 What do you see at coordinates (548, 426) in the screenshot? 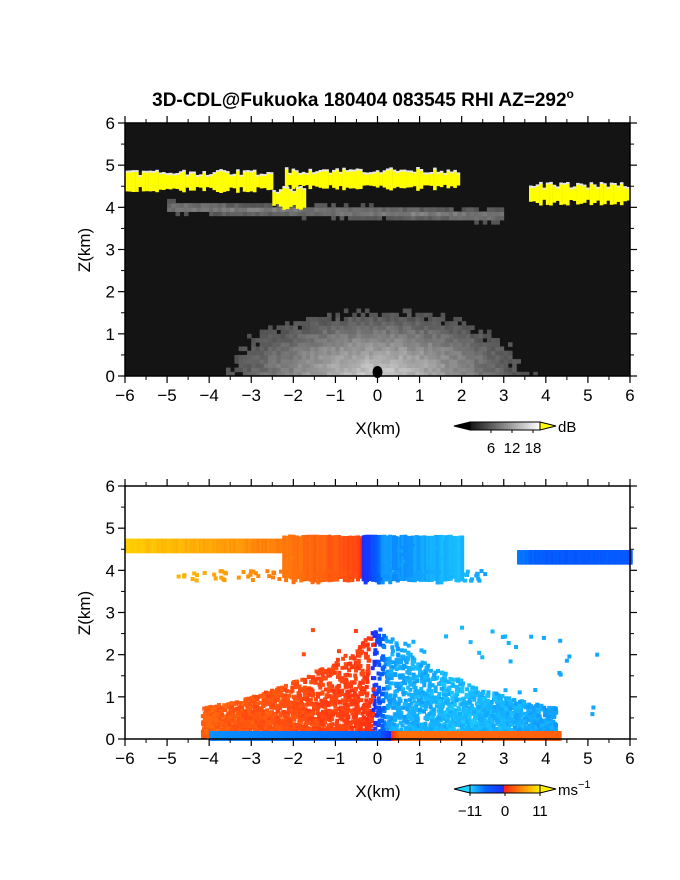
I see `reflectivity-colorbar-max-arrow` at bounding box center [548, 426].